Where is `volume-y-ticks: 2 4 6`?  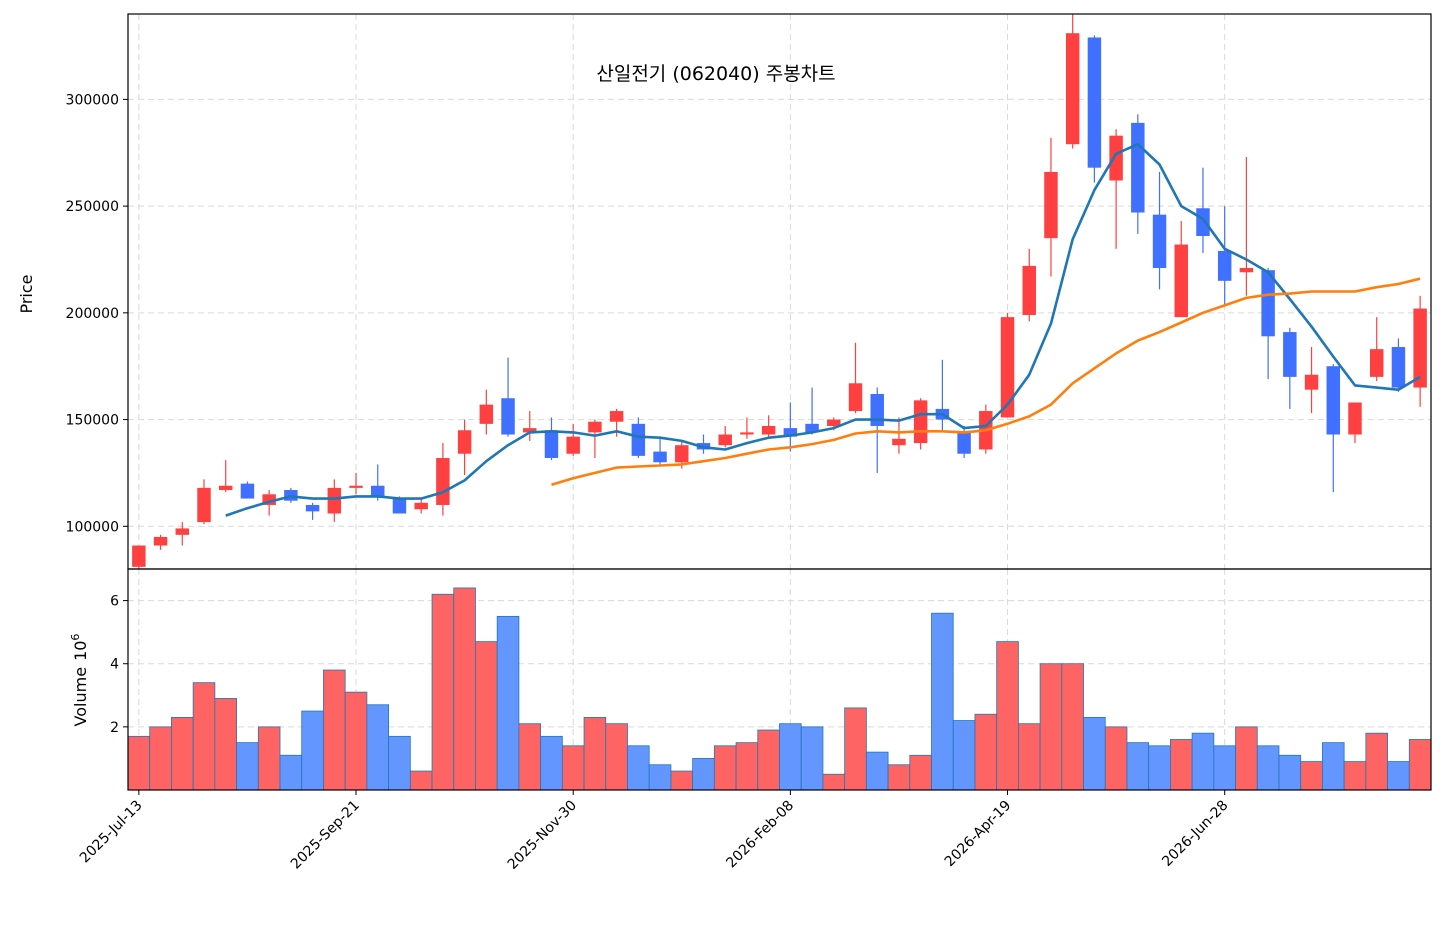 volume-y-ticks: 2 4 6 is located at coordinates (119, 665).